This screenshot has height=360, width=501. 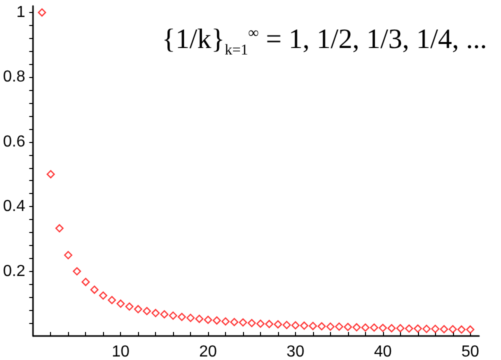 What do you see at coordinates (208, 352) in the screenshot?
I see `x-tick-label: 20` at bounding box center [208, 352].